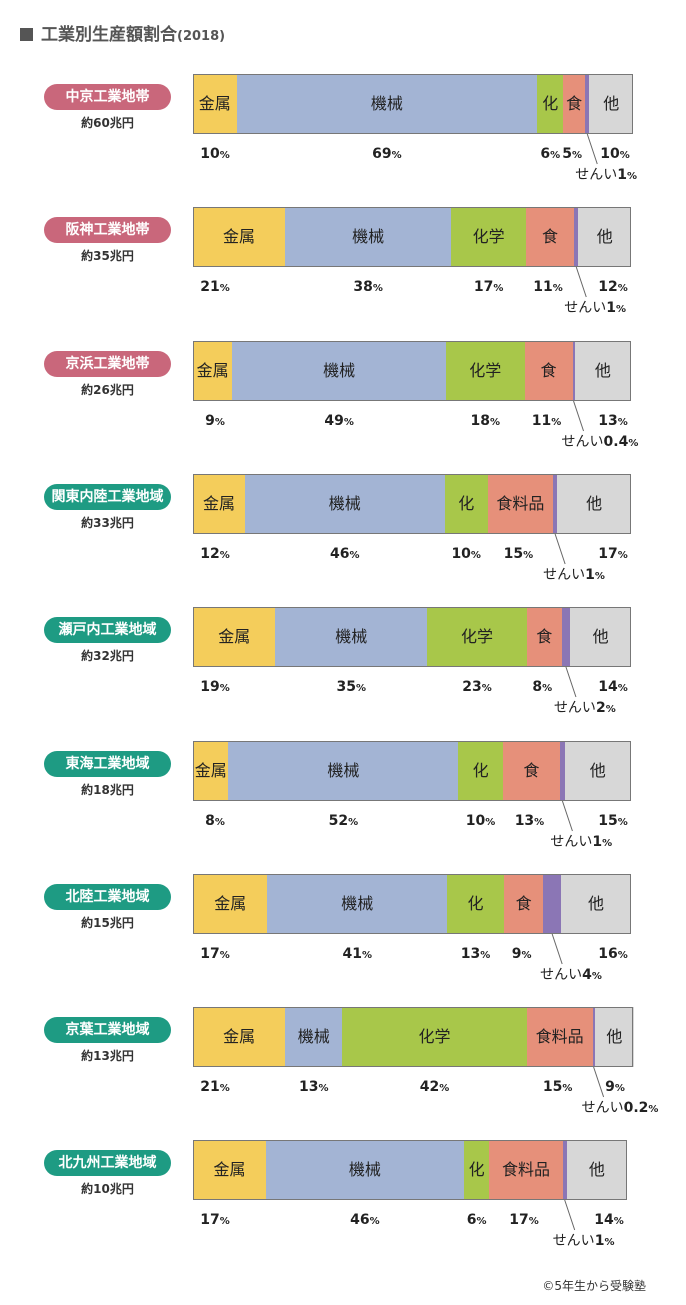 This screenshot has width=686, height=1305. What do you see at coordinates (122, 32) in the screenshot?
I see `chart-title: 工業別生産額割合(2018)` at bounding box center [122, 32].